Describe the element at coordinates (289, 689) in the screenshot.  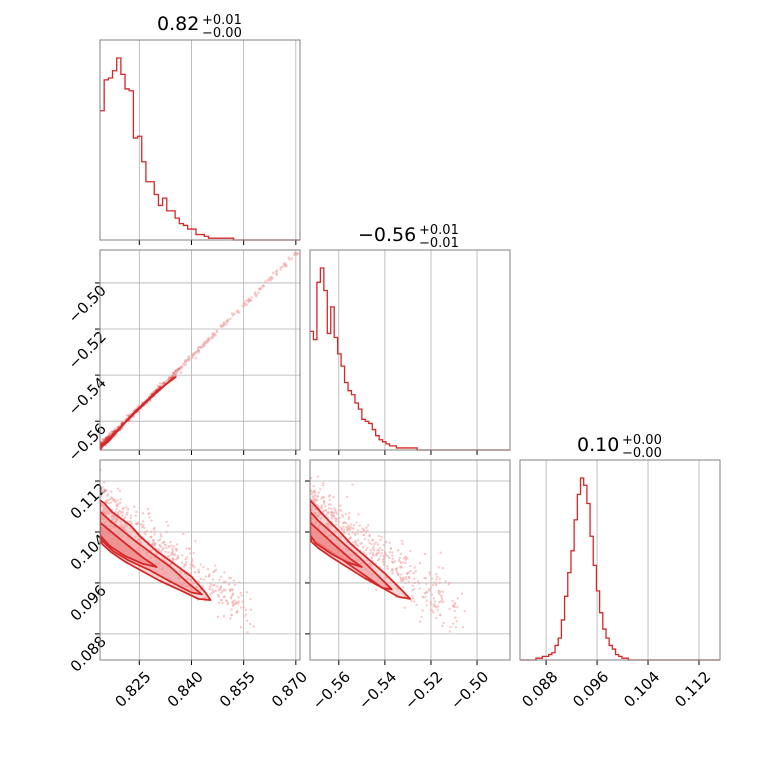
I see `x-tick-label: 0.870` at that location.